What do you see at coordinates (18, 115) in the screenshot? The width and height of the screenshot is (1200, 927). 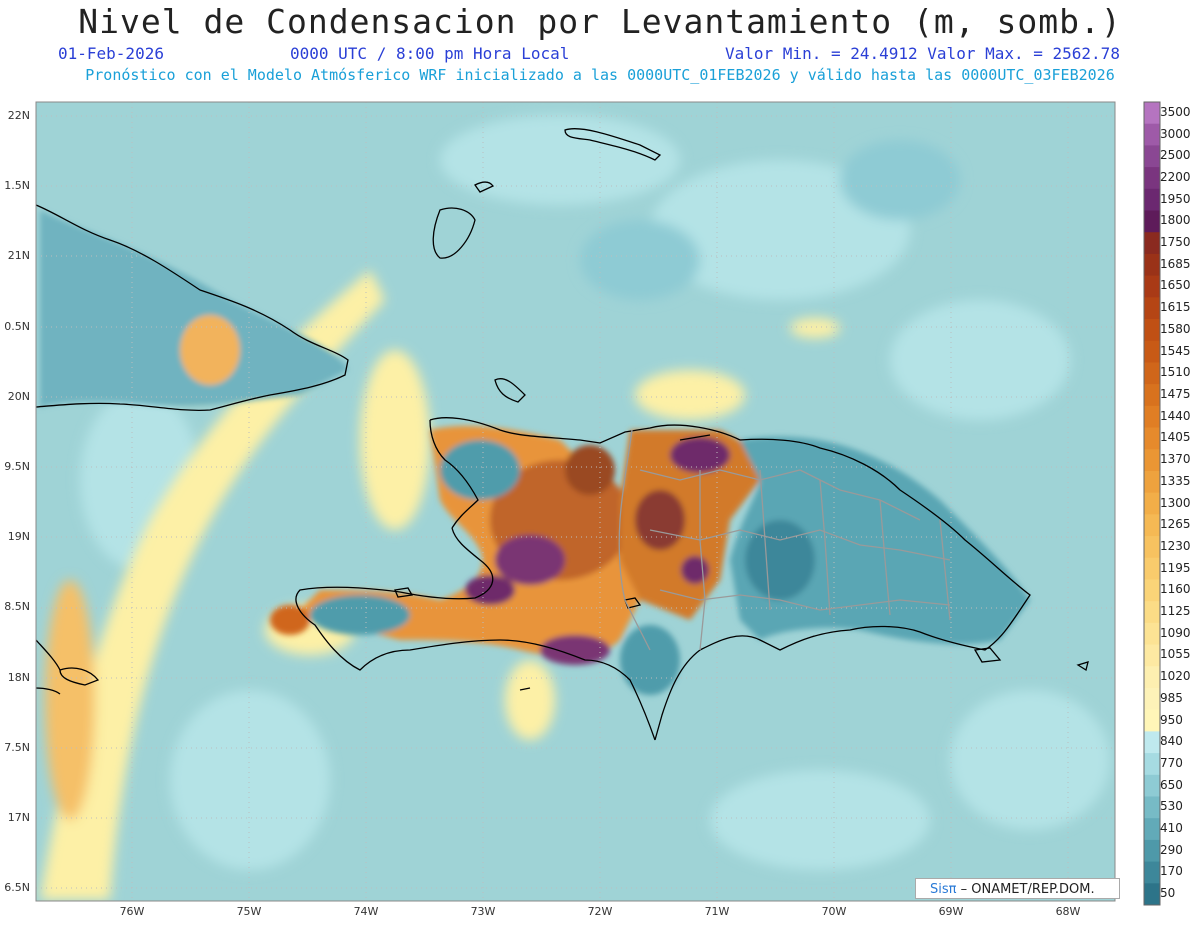 I see `lat-label: 22N` at bounding box center [18, 115].